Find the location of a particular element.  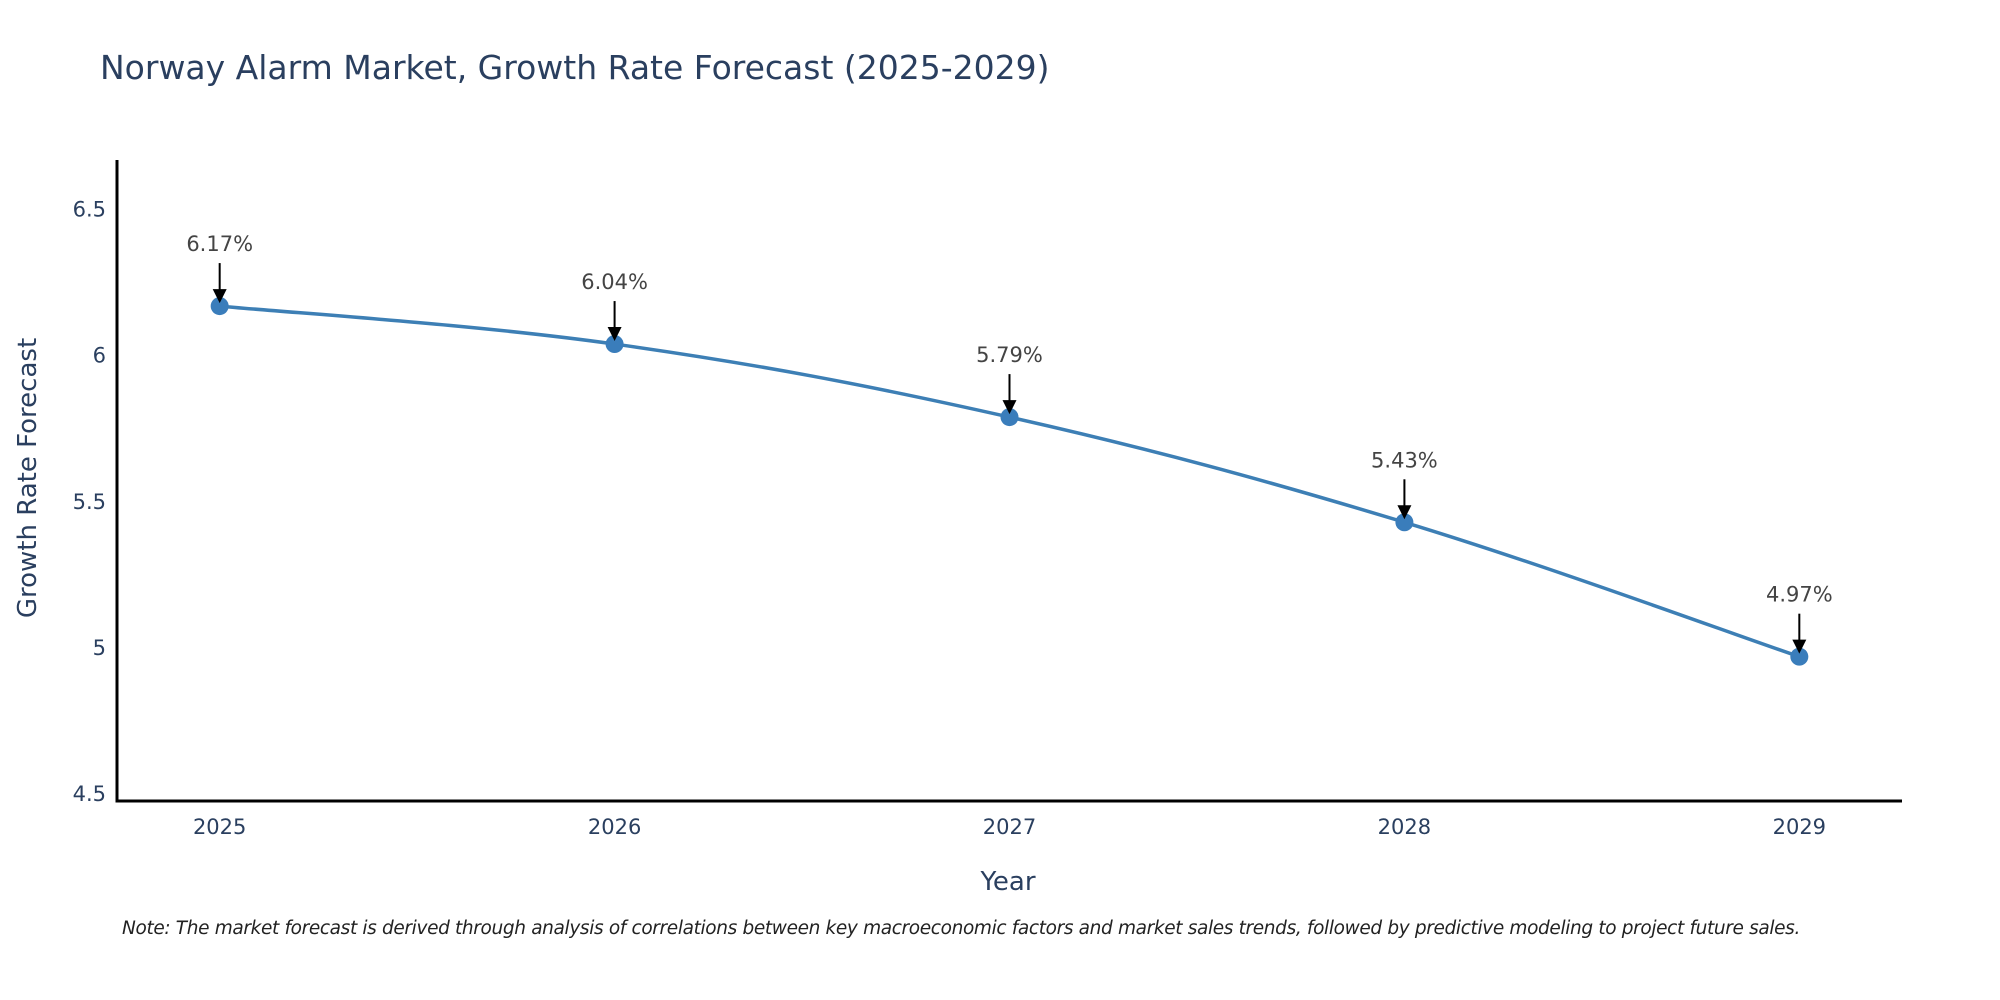

y-axis-title: Growth Rate Forecast is located at coordinates (28, 478).